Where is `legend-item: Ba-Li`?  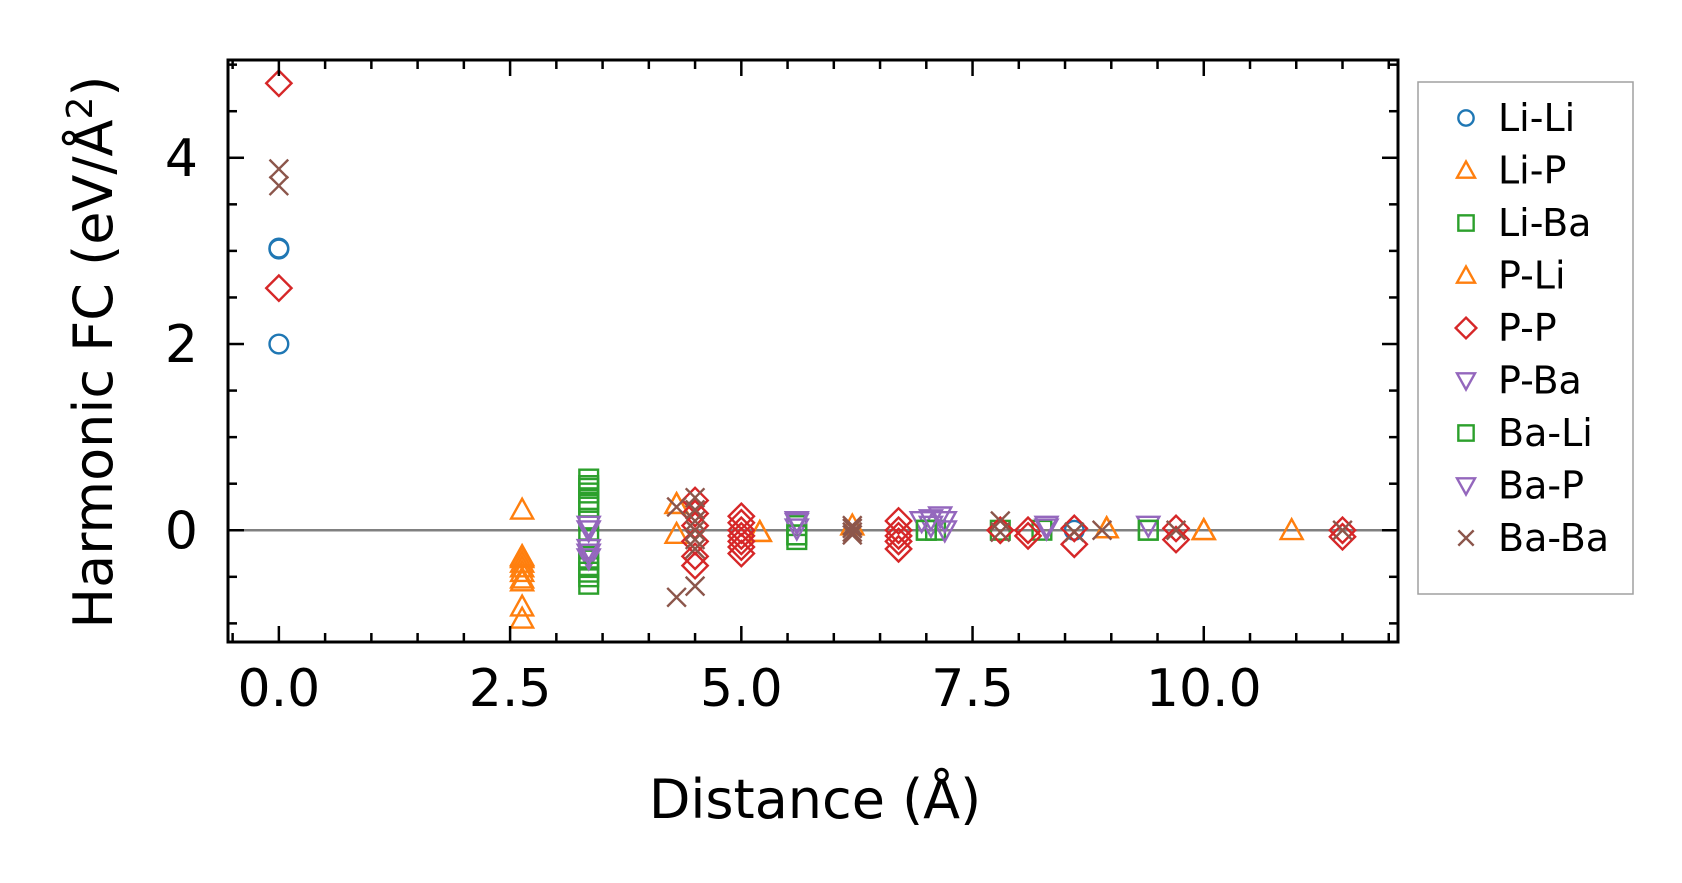 legend-item: Ba-Li is located at coordinates (1525, 433).